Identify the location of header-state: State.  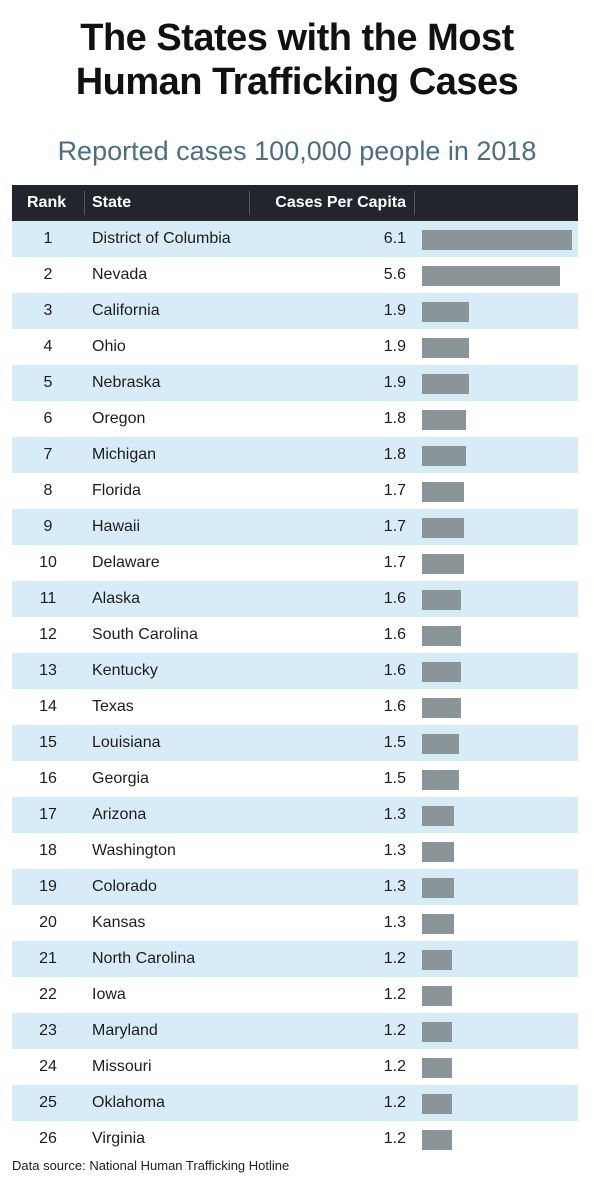
(112, 202).